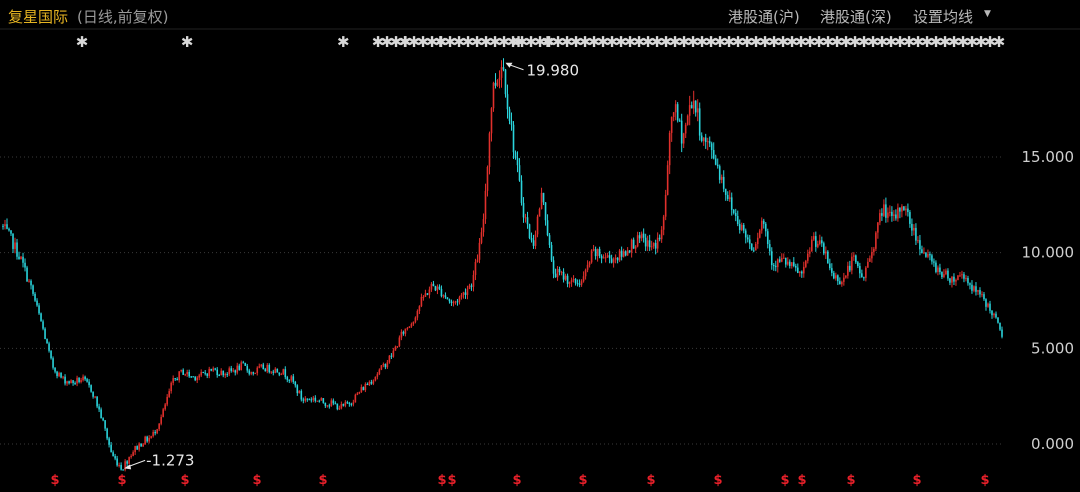 This screenshot has height=492, width=1080. Describe the element at coordinates (509, 65) in the screenshot. I see `peak-arrow-icon` at that location.